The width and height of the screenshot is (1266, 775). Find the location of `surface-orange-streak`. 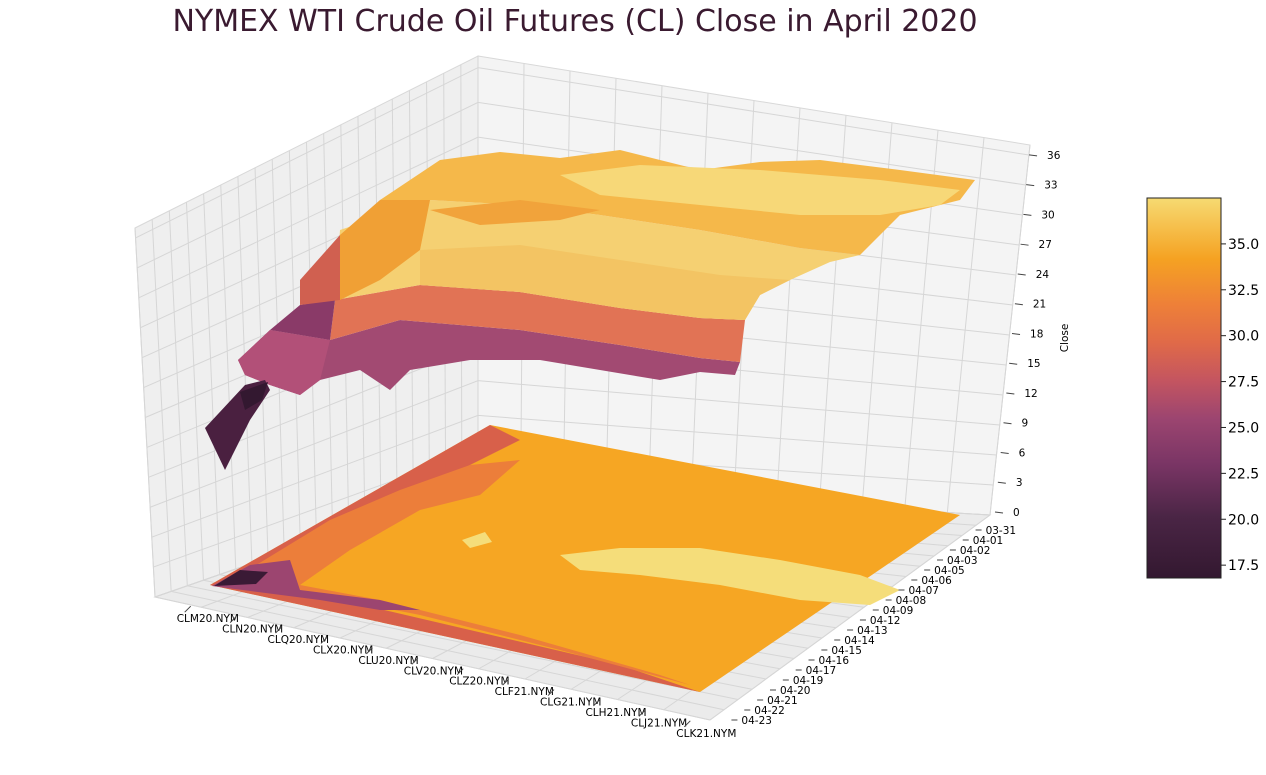

surface-orange-streak is located at coordinates (515, 212).